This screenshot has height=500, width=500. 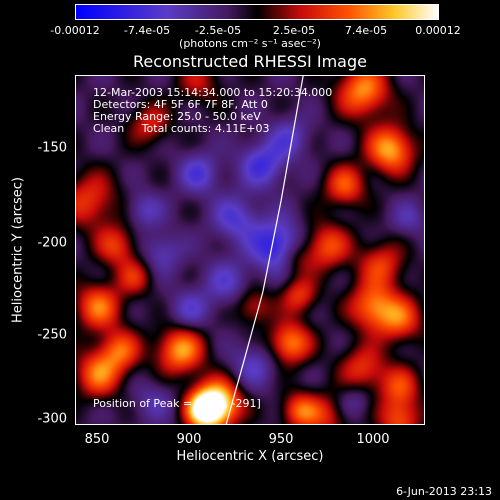 What do you see at coordinates (294, 30) in the screenshot?
I see `colorbar-tick: 2.5e-05` at bounding box center [294, 30].